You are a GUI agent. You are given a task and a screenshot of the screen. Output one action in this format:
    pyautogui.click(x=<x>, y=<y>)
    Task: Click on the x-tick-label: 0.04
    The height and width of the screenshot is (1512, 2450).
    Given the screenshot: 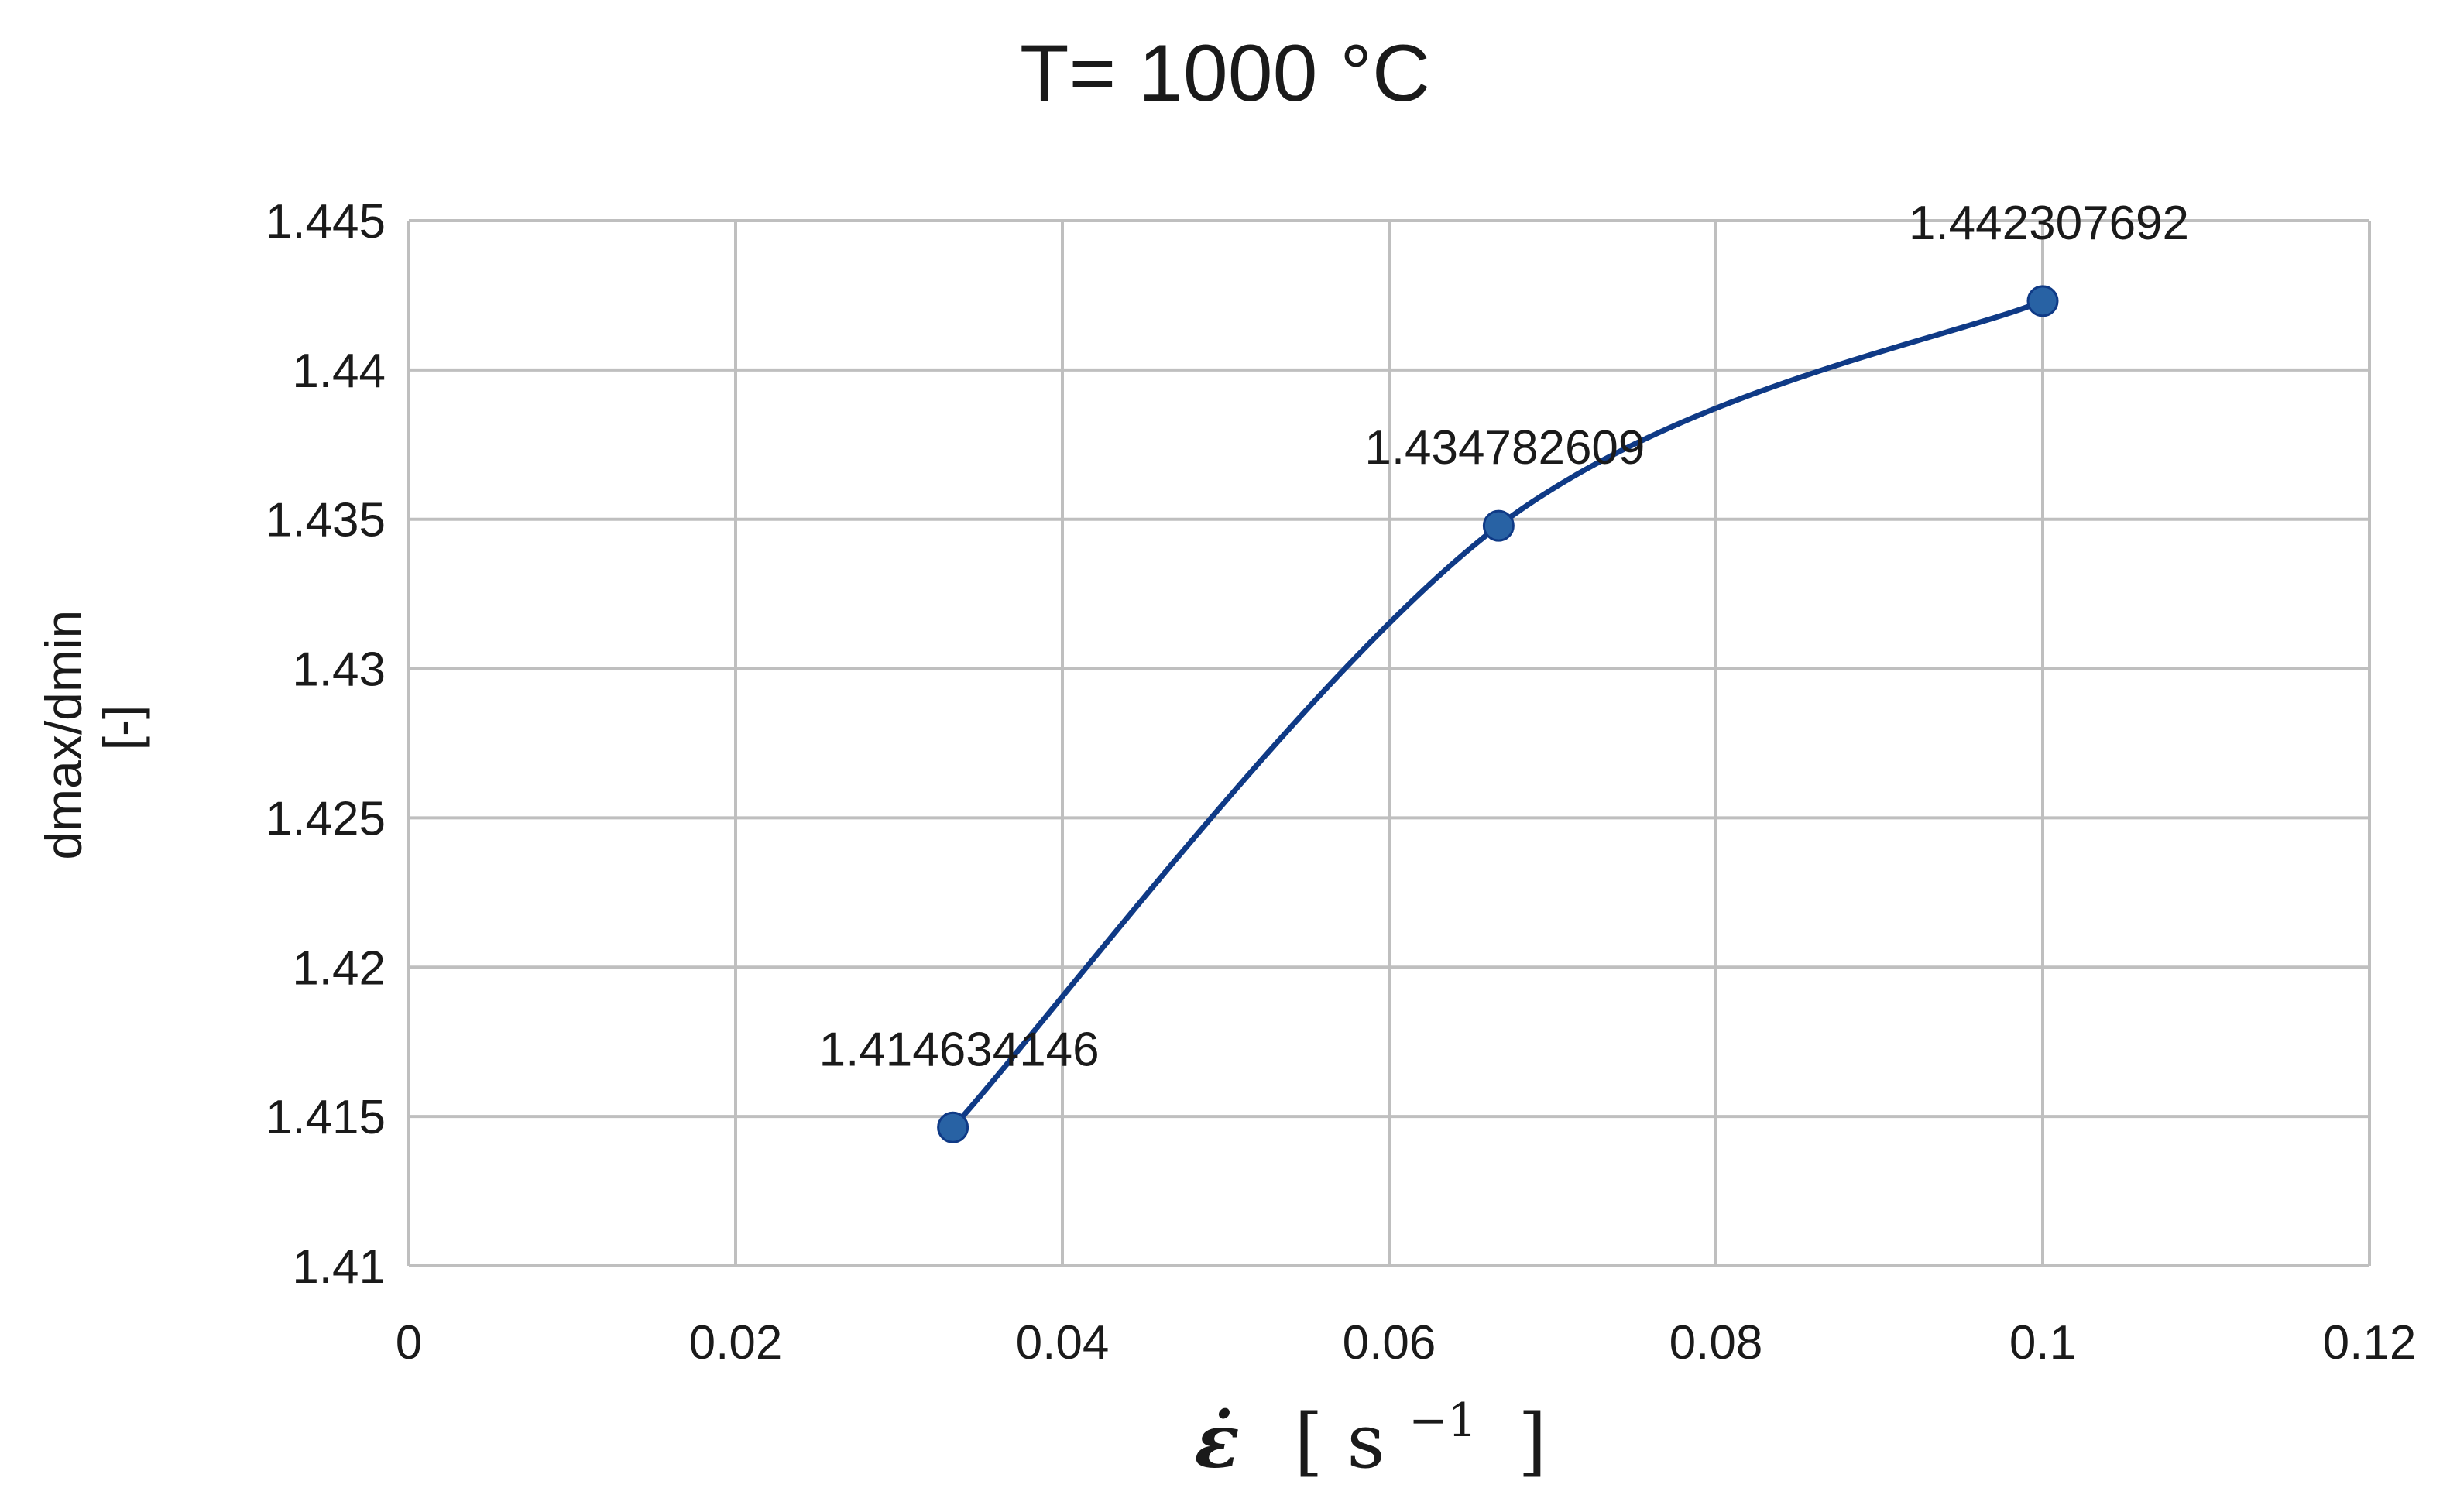 What is the action you would take?
    pyautogui.click(x=1063, y=1343)
    